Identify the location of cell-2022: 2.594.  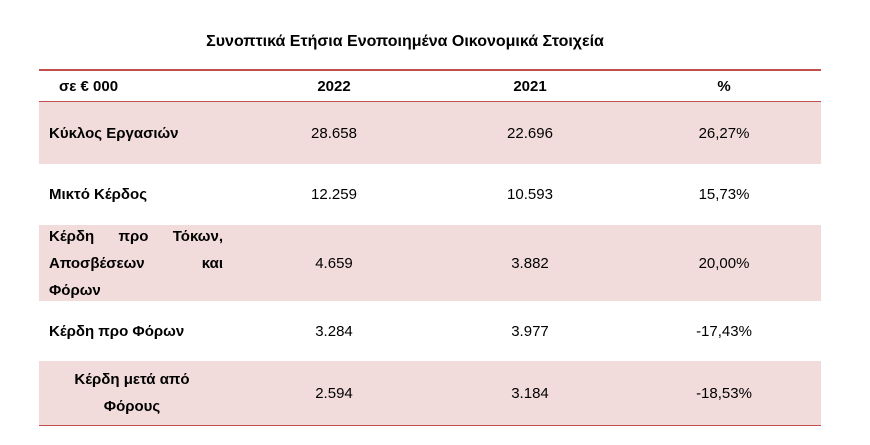
(334, 393).